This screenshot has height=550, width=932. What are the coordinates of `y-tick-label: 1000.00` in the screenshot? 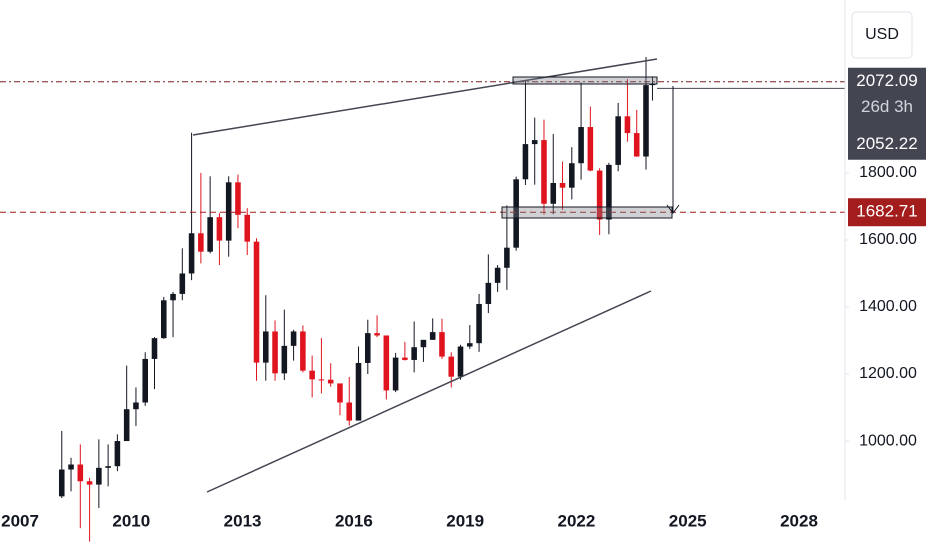 It's located at (888, 440).